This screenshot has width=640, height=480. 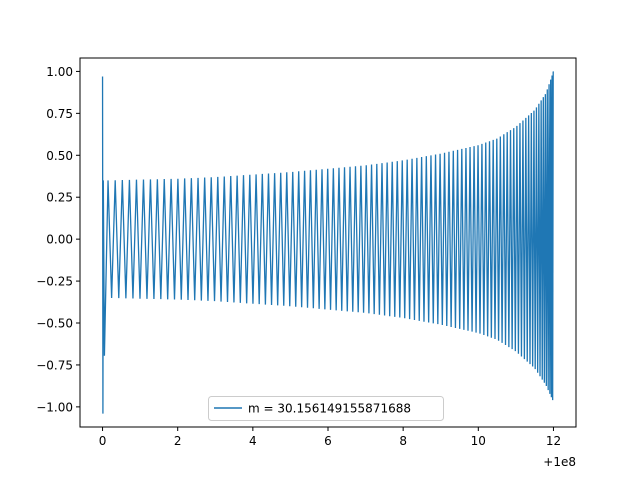 I want to click on x-axis-ticks: 0 2 4 6 8 10 12, so click(x=330, y=437).